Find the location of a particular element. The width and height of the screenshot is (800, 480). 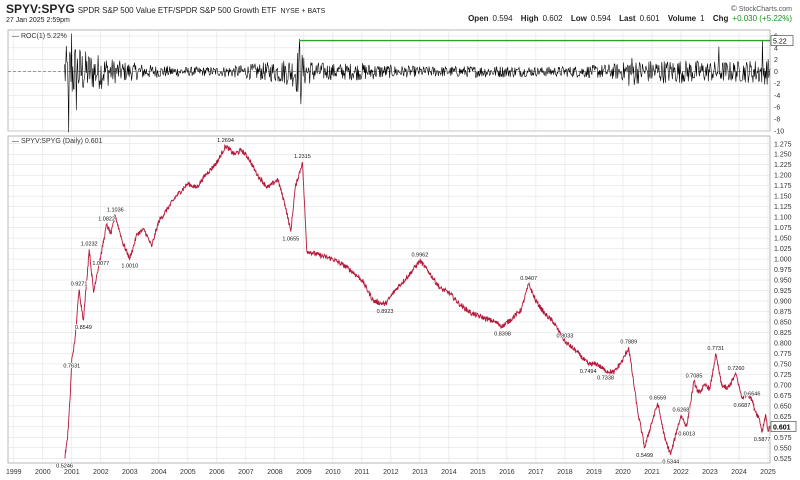

last-label: Last is located at coordinates (627, 18).